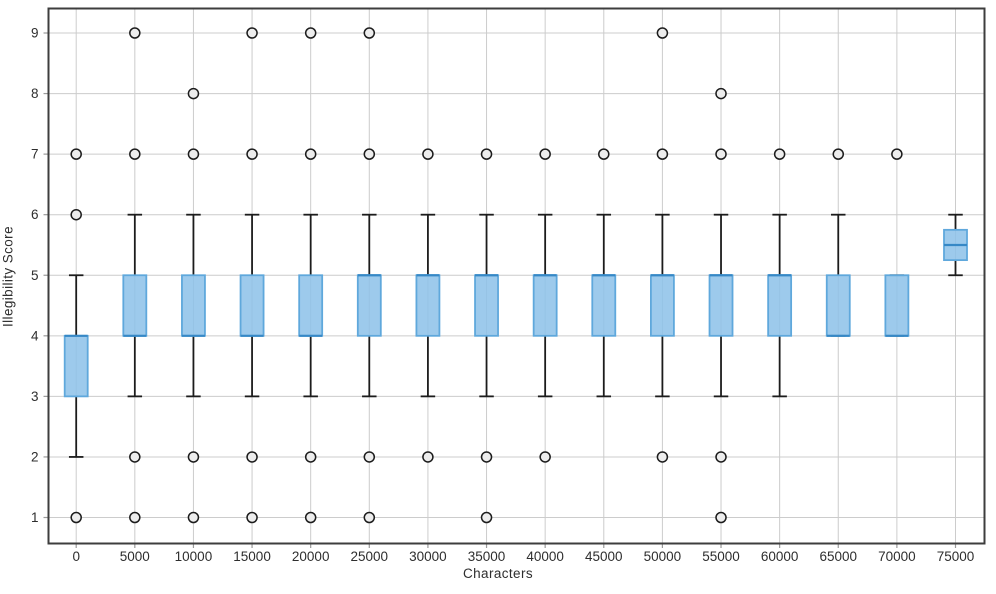 This screenshot has height=594, width=996. I want to click on y-axis-title: Illegibility Score, so click(8, 276).